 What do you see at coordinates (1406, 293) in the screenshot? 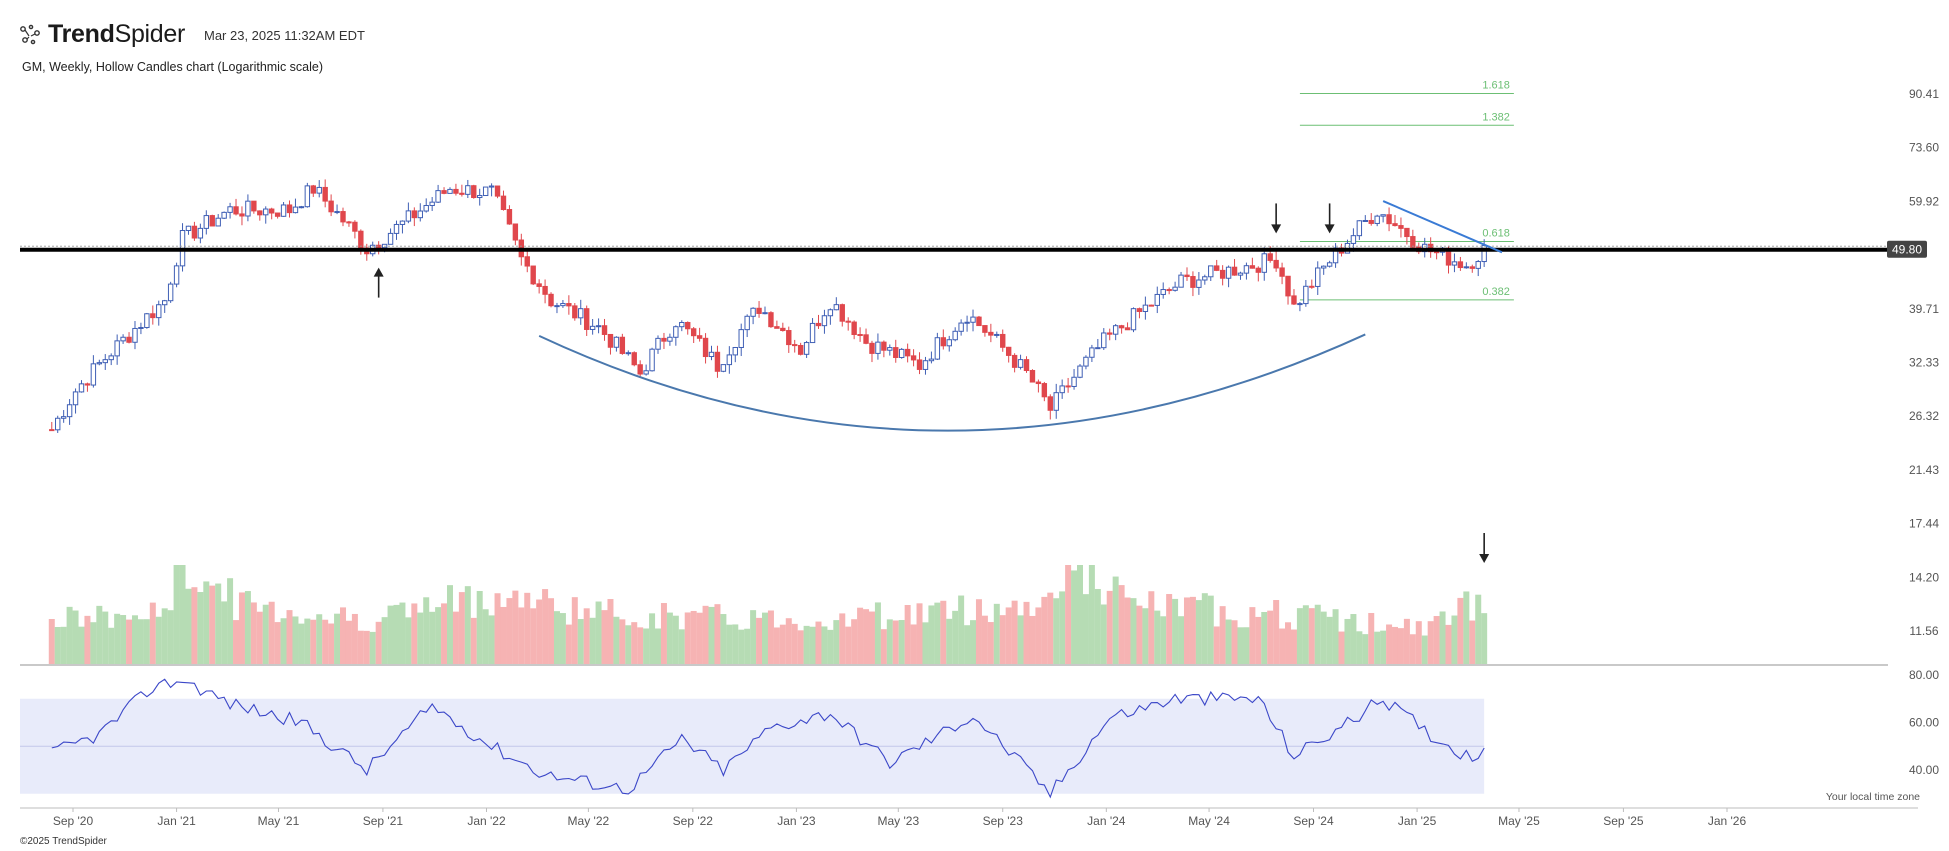
I see `fib-level: 0.382` at bounding box center [1406, 293].